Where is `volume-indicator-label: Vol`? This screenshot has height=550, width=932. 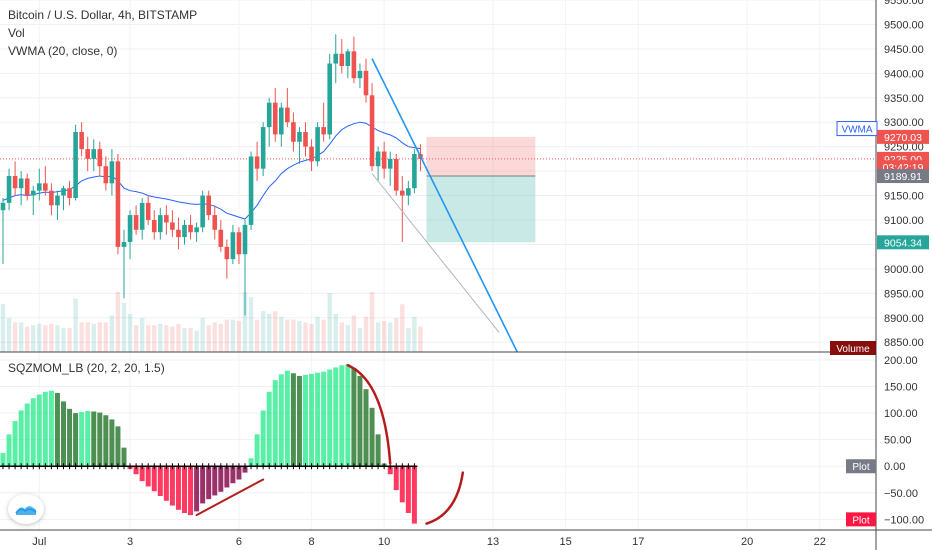 volume-indicator-label: Vol is located at coordinates (16, 33).